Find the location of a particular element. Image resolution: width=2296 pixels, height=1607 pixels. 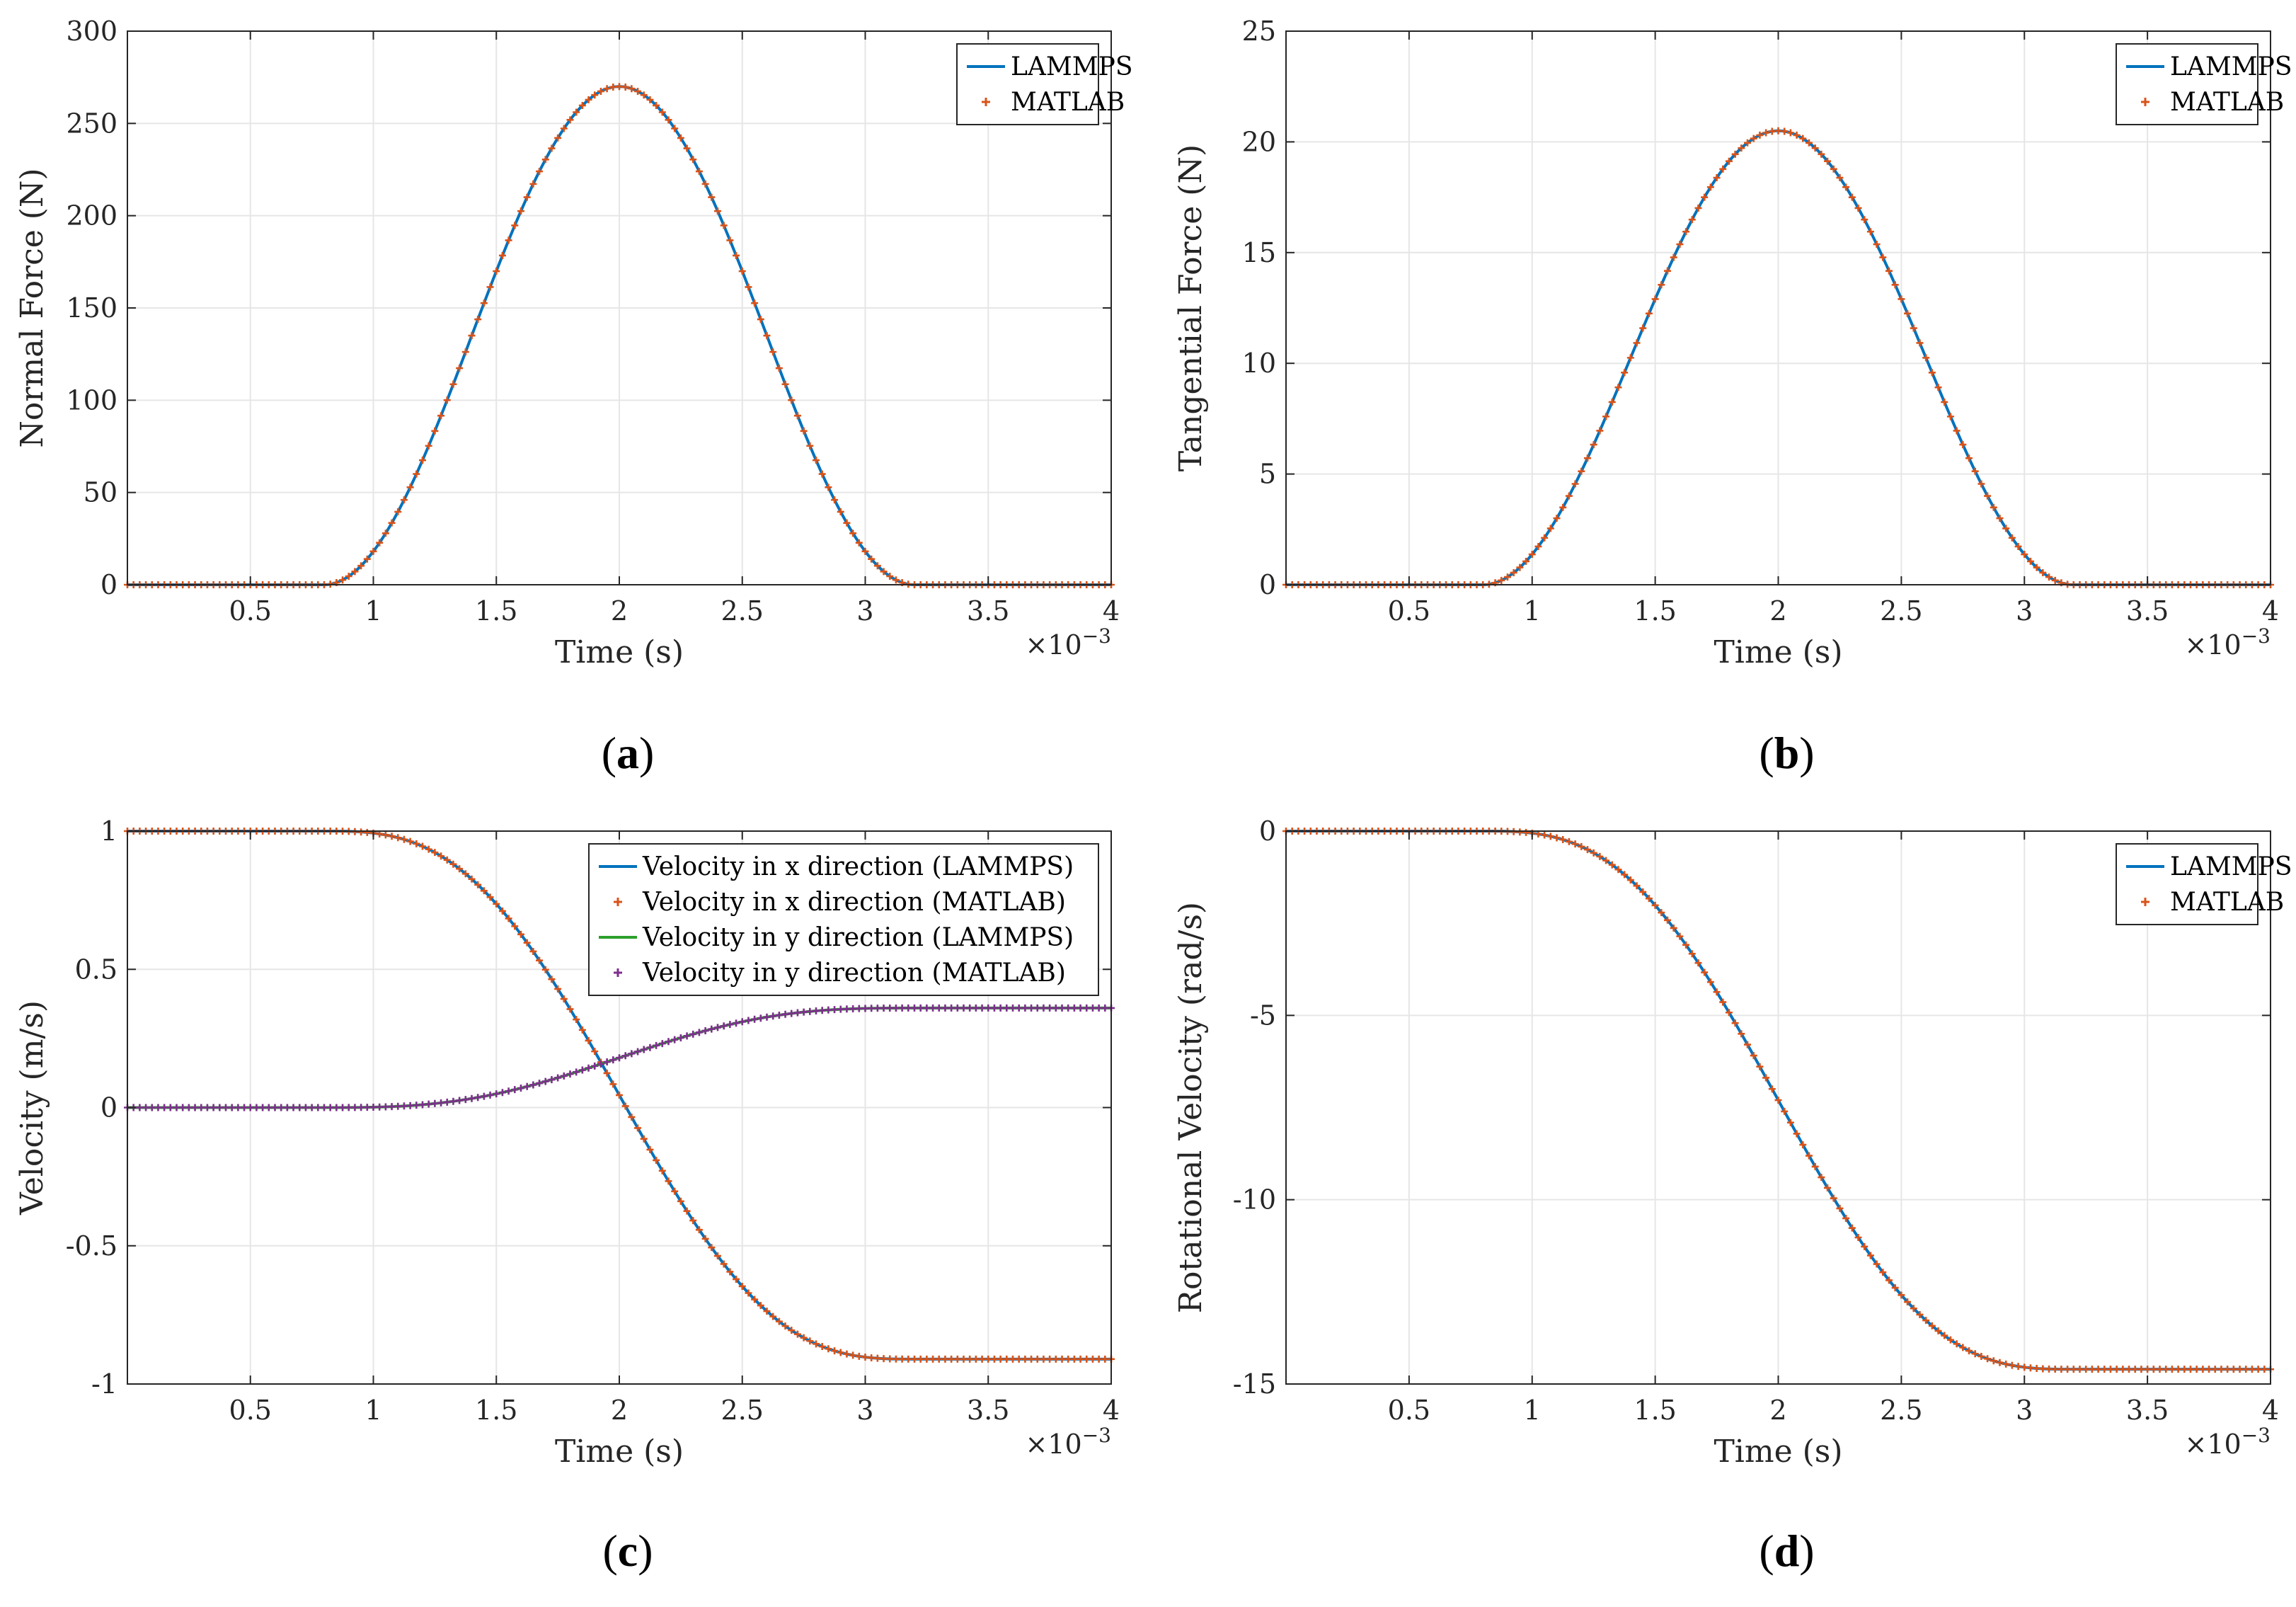

y-tick-label: 25 is located at coordinates (1259, 31).